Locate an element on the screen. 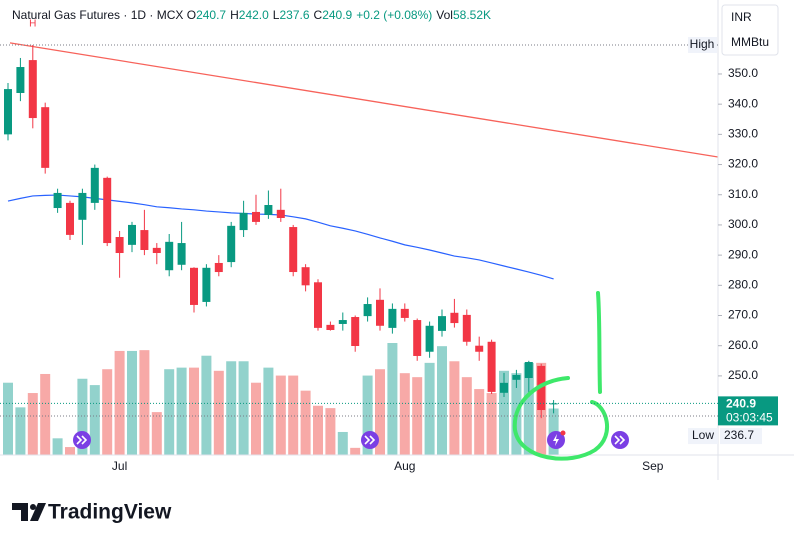 This screenshot has width=794, height=542. ohlc-value: 237.6 is located at coordinates (294, 15).